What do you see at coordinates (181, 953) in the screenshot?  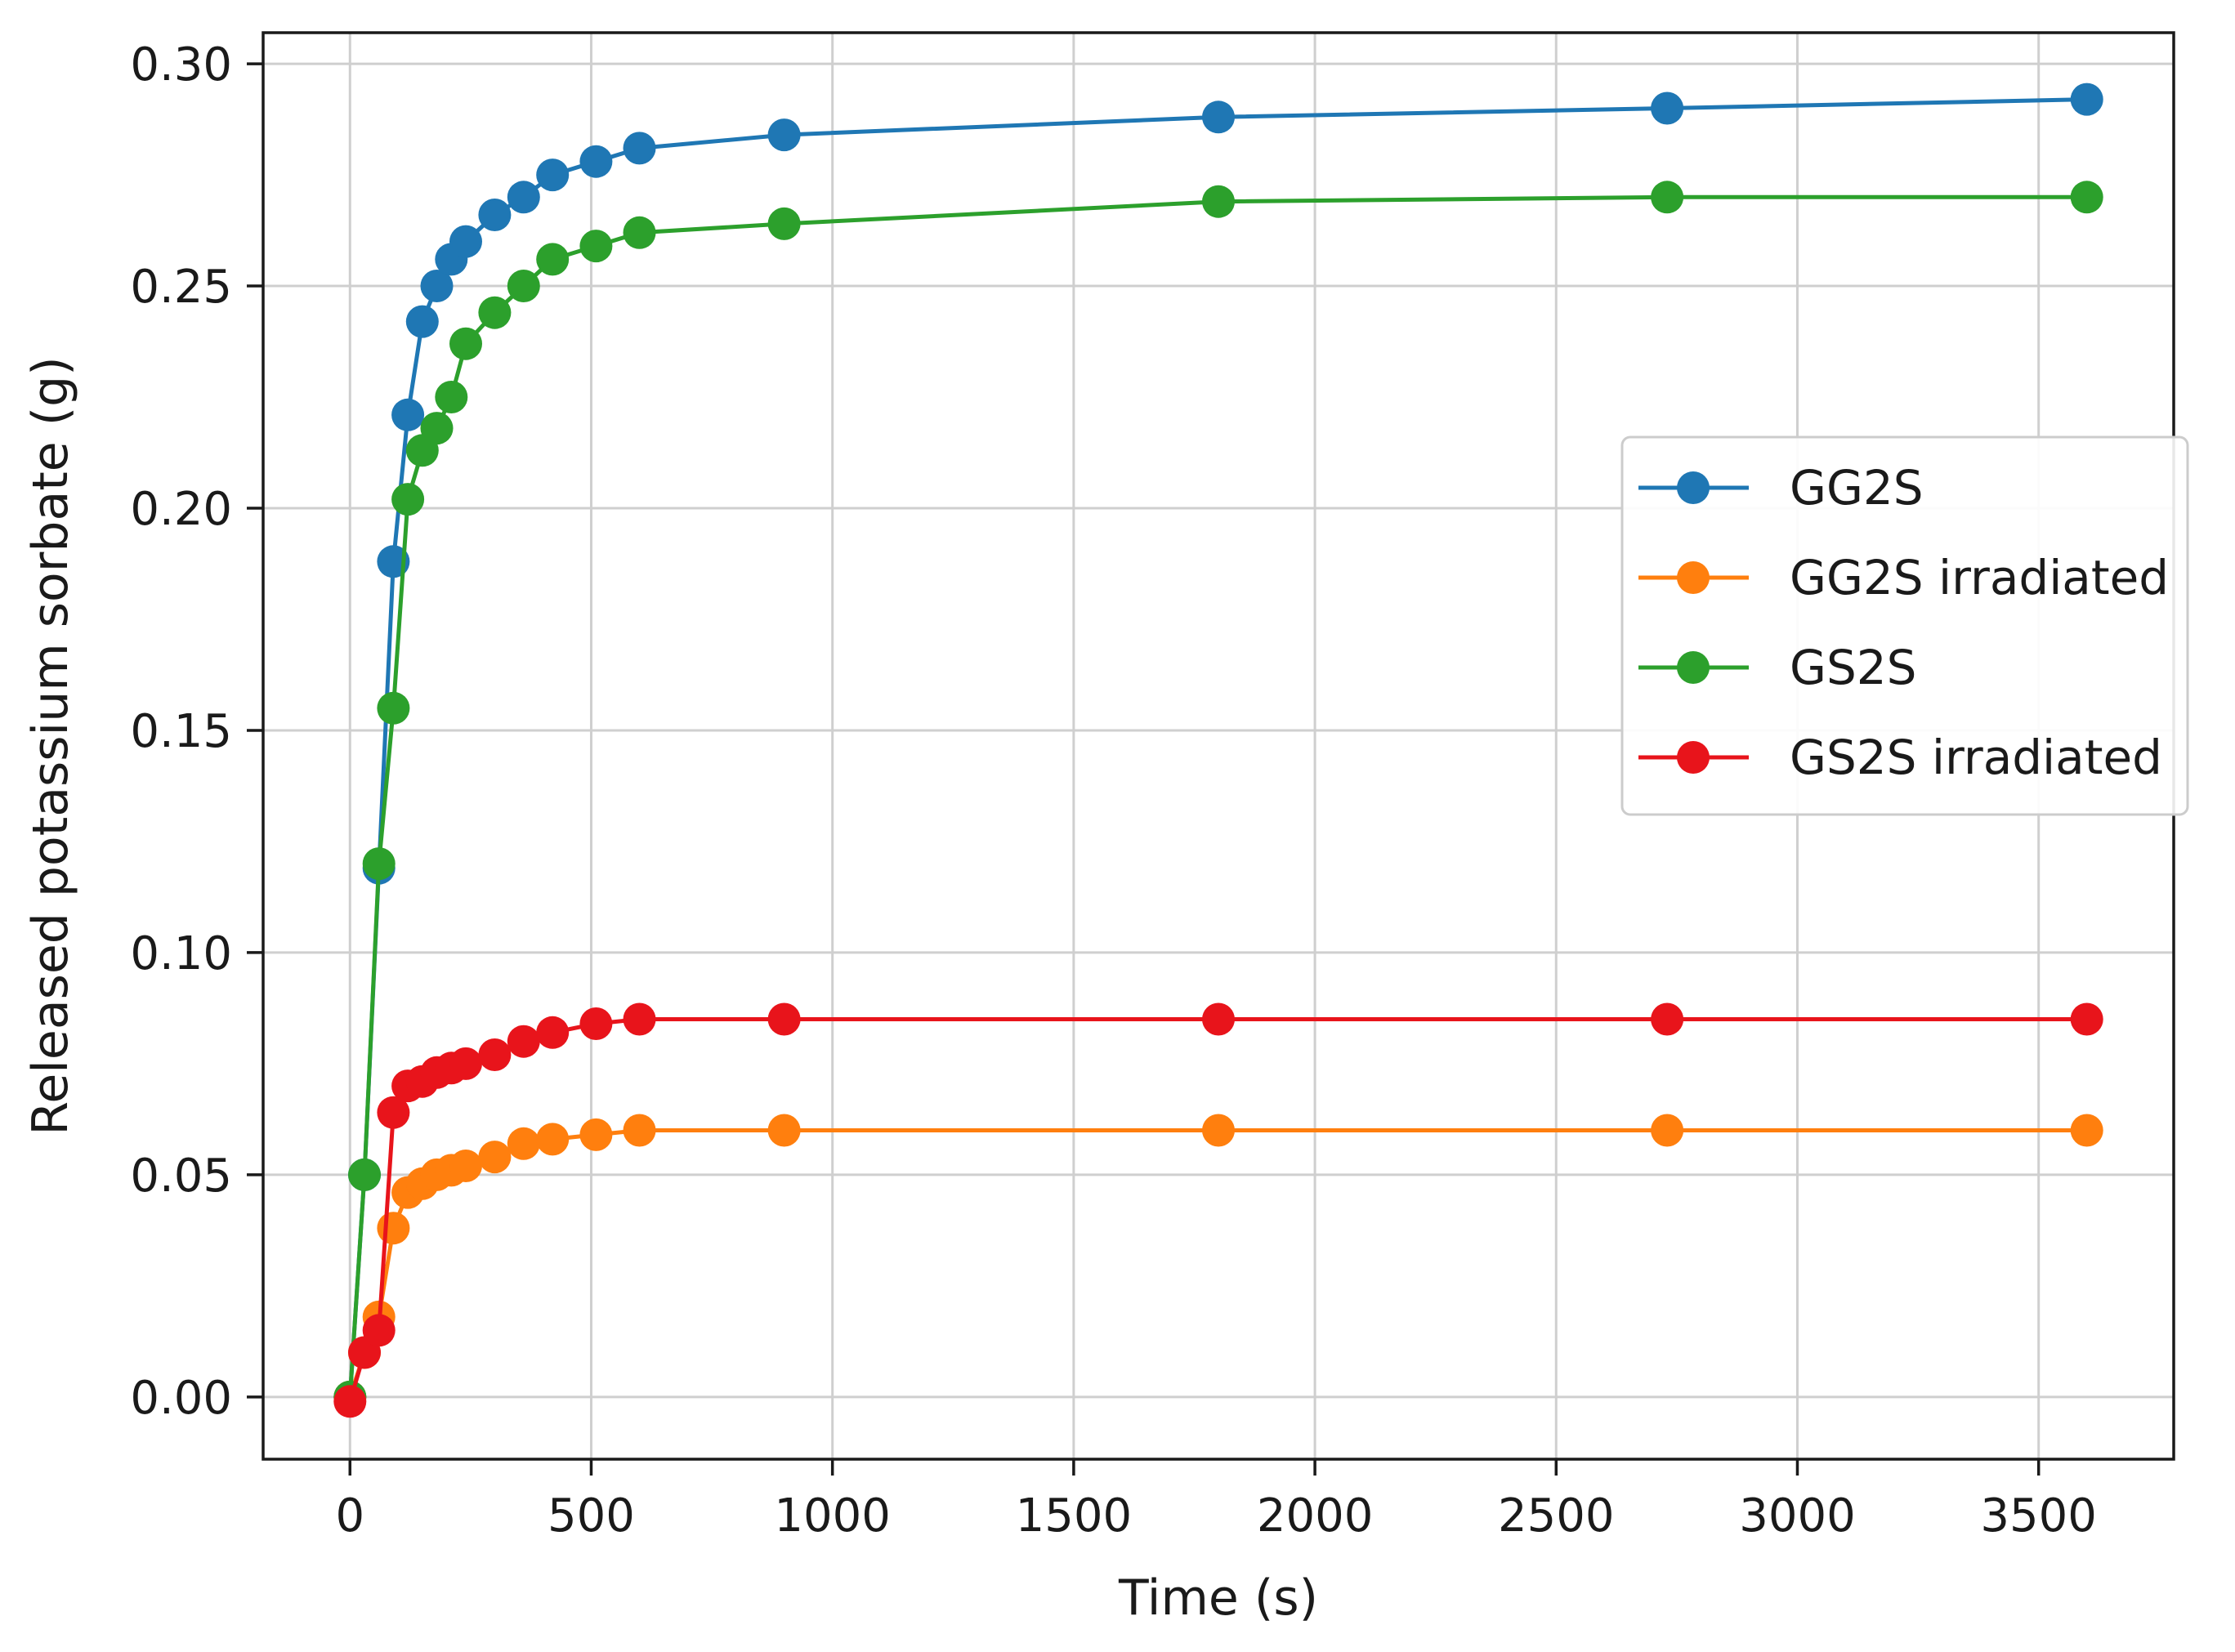 I see `y-tick-label: 0.10` at bounding box center [181, 953].